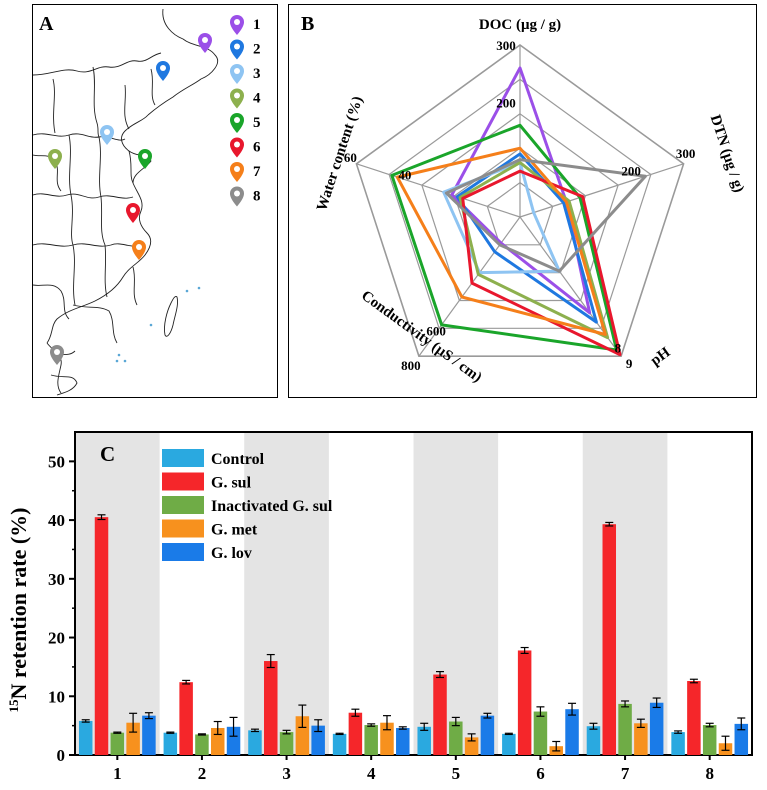  What do you see at coordinates (46, 24) in the screenshot?
I see `panel-label-a: A` at bounding box center [46, 24].